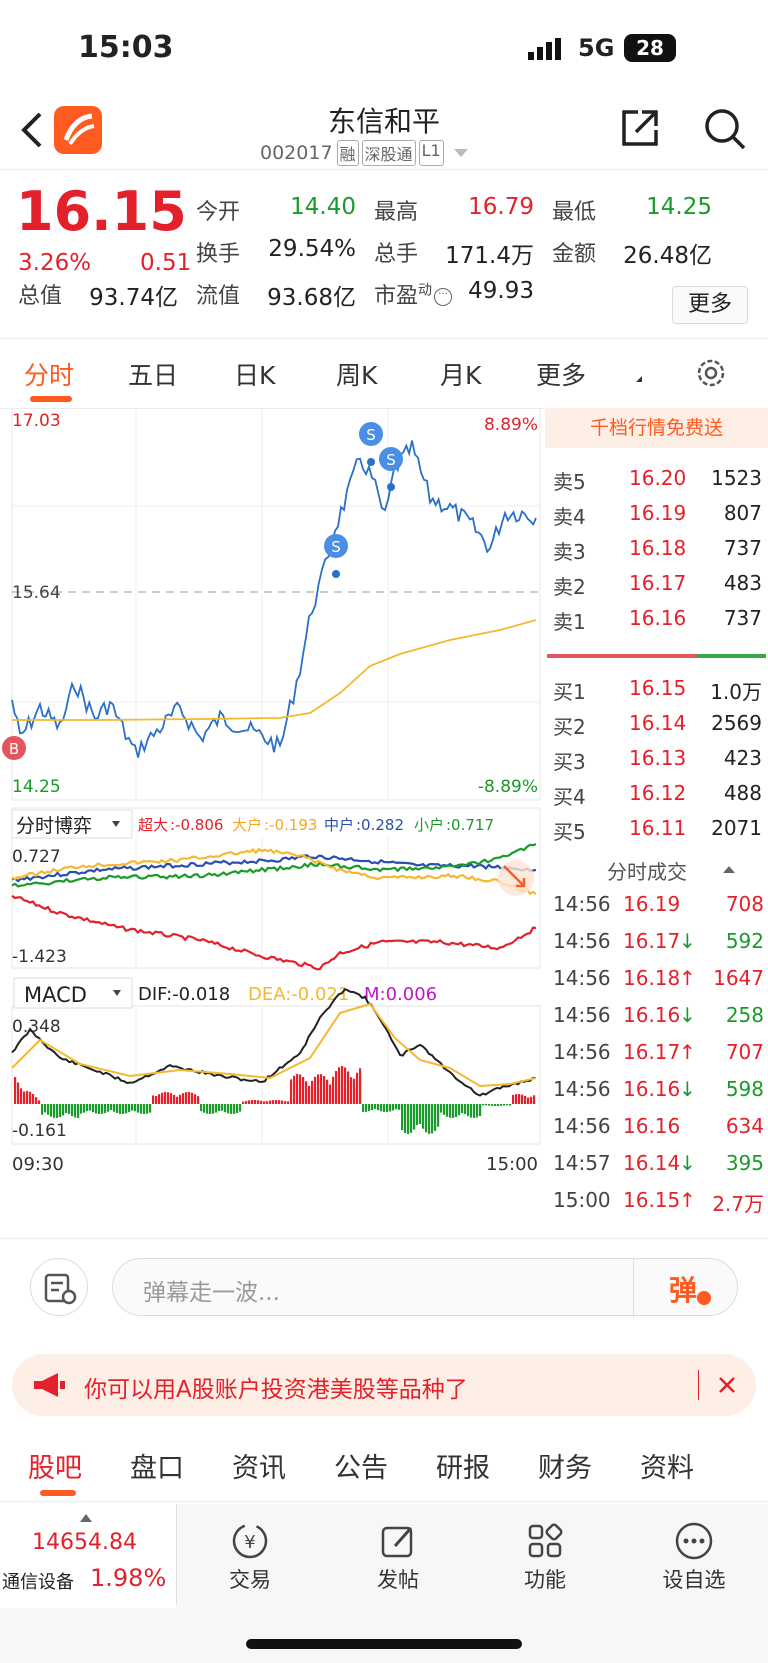 The width and height of the screenshot is (768, 1663). I want to click on content-tab-7: 资料, so click(667, 1468).